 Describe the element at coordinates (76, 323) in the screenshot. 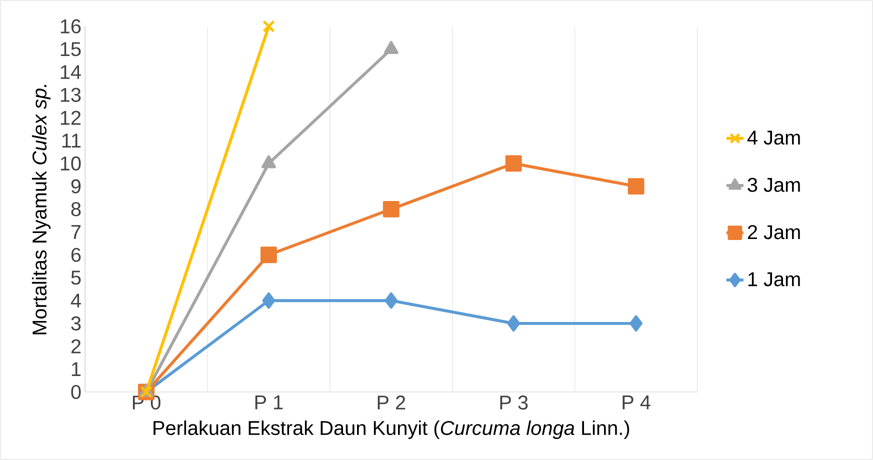

I see `y-tick-label: 3` at that location.